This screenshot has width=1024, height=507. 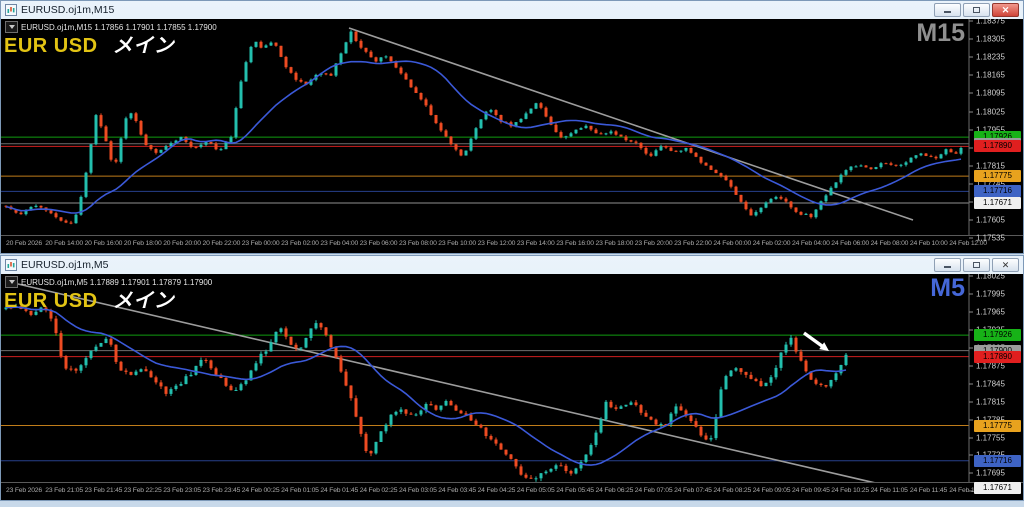 What do you see at coordinates (653, 490) in the screenshot?
I see `time-tick: 24 Feb 07:05` at bounding box center [653, 490].